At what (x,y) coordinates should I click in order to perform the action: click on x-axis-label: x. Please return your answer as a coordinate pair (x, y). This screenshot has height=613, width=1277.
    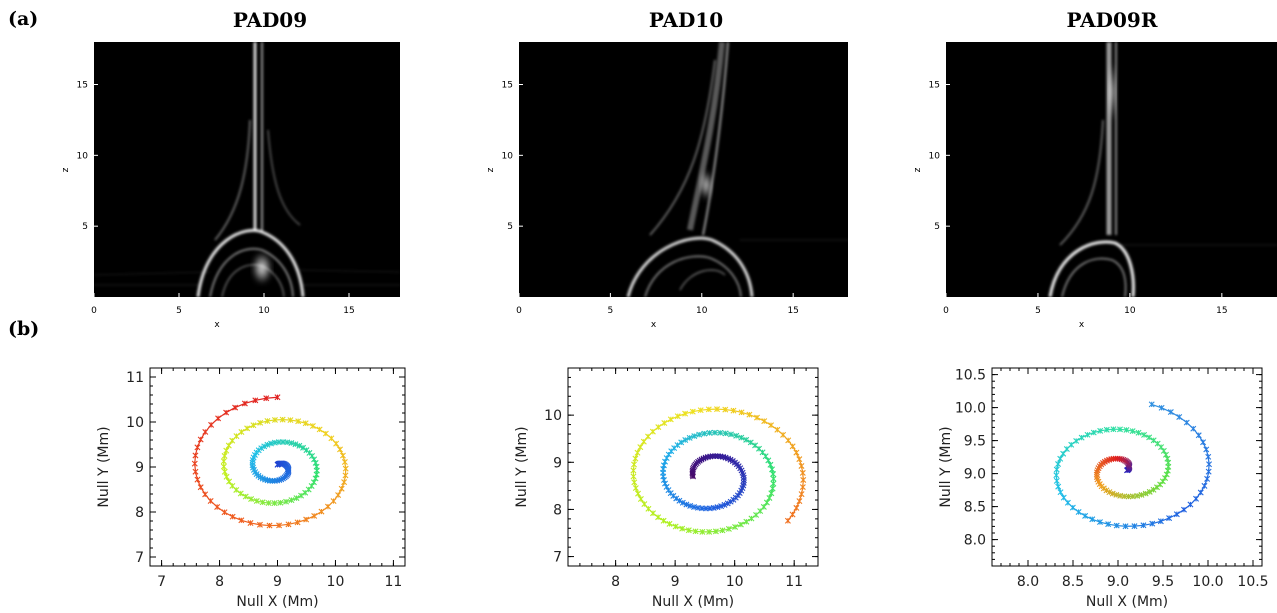
    Looking at the image, I should click on (1082, 325).